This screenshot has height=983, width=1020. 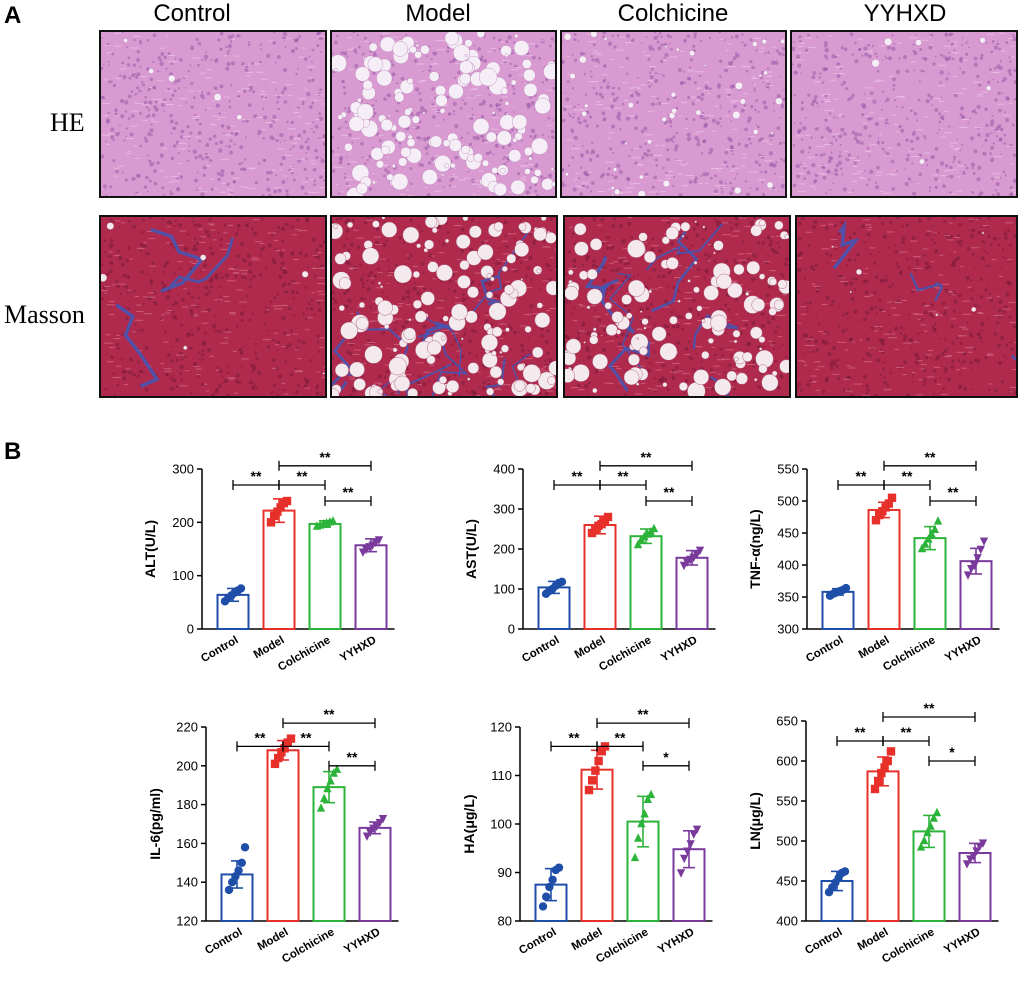 What do you see at coordinates (755, 821) in the screenshot?
I see `y-axis-label: LN(μg/L)` at bounding box center [755, 821].